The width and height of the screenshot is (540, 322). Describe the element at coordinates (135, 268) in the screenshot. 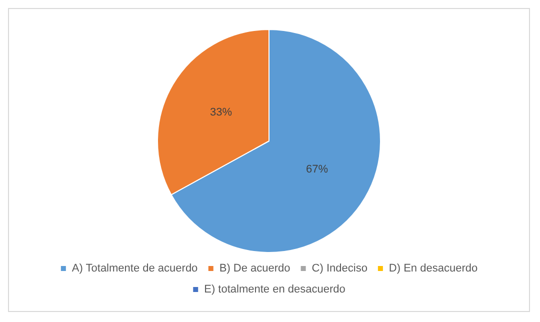

I see `legend-label: A) Totalmente de acuerdo` at that location.